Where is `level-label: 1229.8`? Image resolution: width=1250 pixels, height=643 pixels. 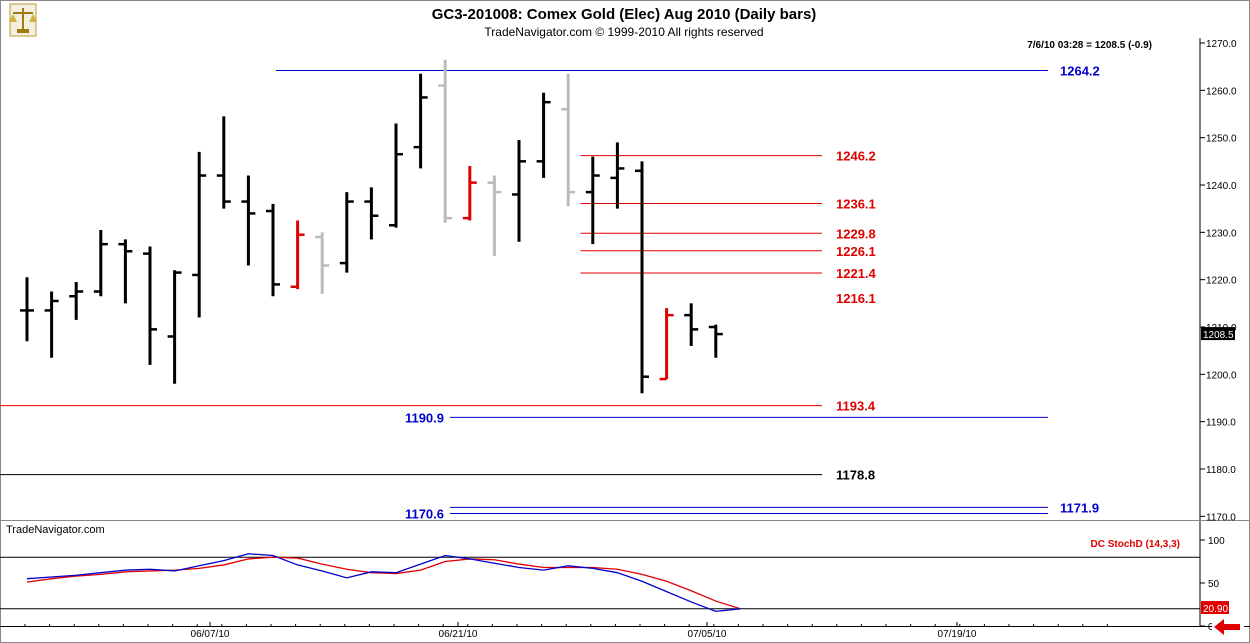
level-label: 1229.8 is located at coordinates (856, 233).